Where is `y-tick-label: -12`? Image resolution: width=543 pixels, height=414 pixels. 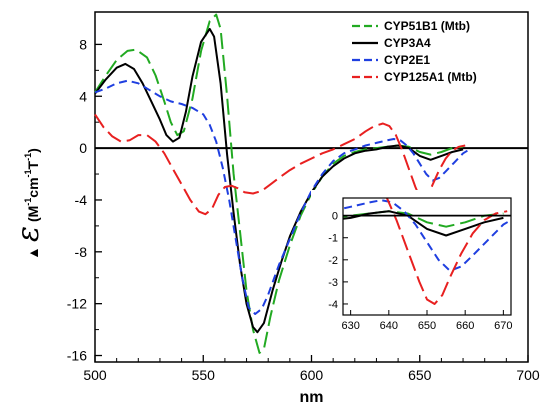
y-tick-label: -12 is located at coordinates (77, 304).